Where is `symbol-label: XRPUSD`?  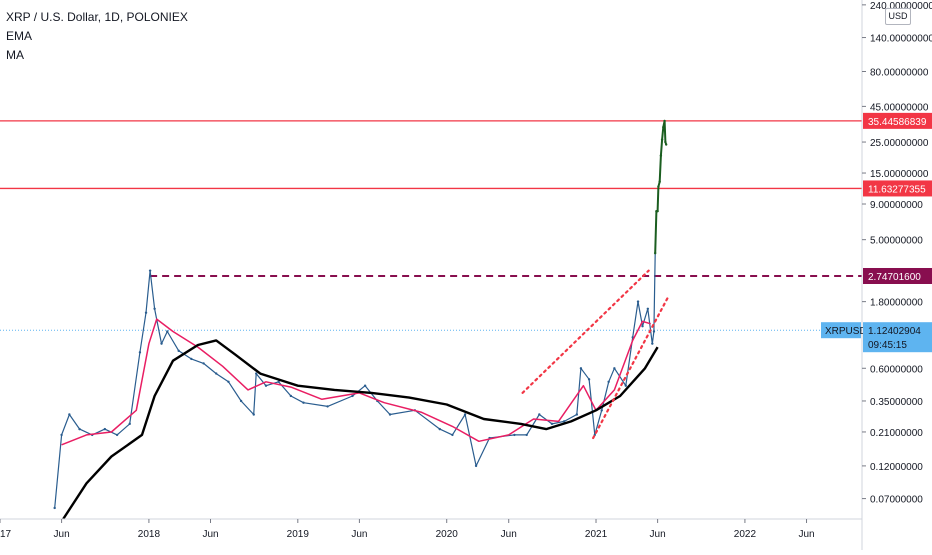 symbol-label: XRPUSD is located at coordinates (846, 331).